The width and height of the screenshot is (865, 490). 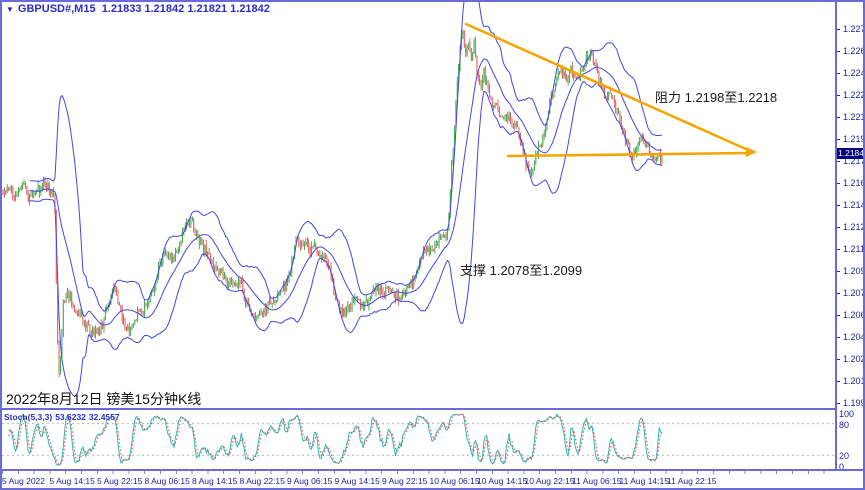 I want to click on time-axis-label: 10 Aug 06:15, so click(x=454, y=481).